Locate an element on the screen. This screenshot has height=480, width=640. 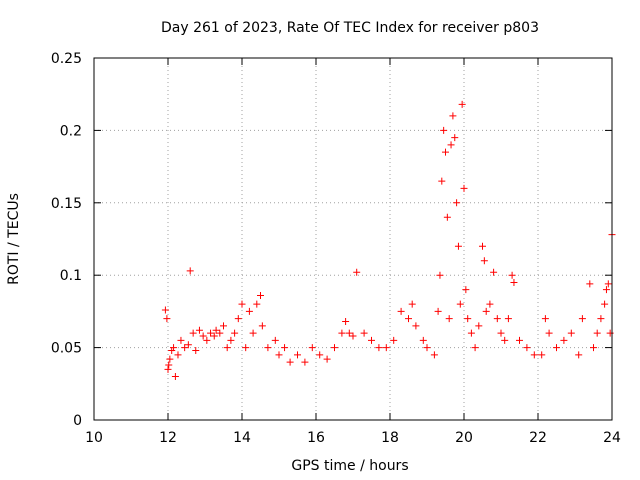
x-tick-label: 10 is located at coordinates (94, 438).